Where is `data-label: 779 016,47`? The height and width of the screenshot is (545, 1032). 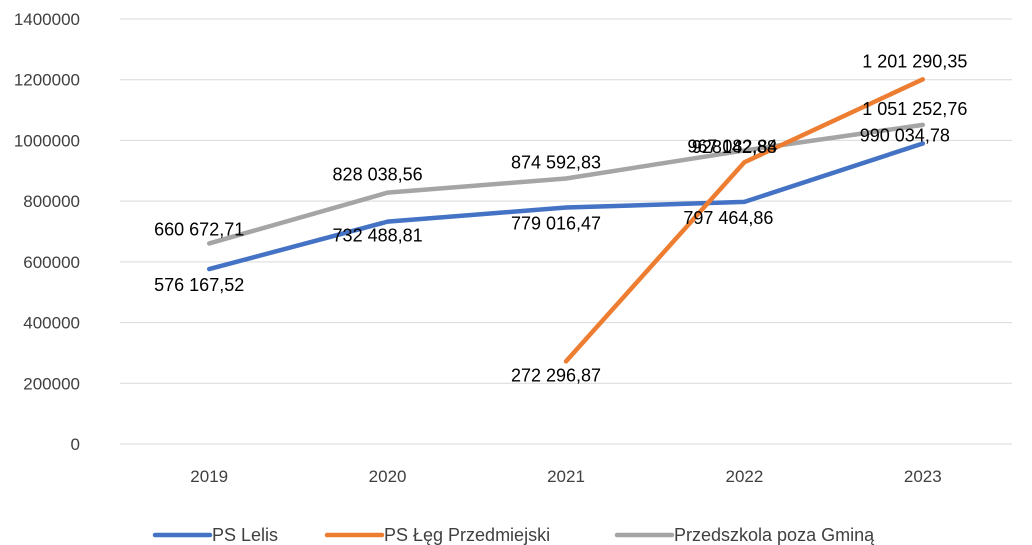
data-label: 779 016,47 is located at coordinates (556, 224).